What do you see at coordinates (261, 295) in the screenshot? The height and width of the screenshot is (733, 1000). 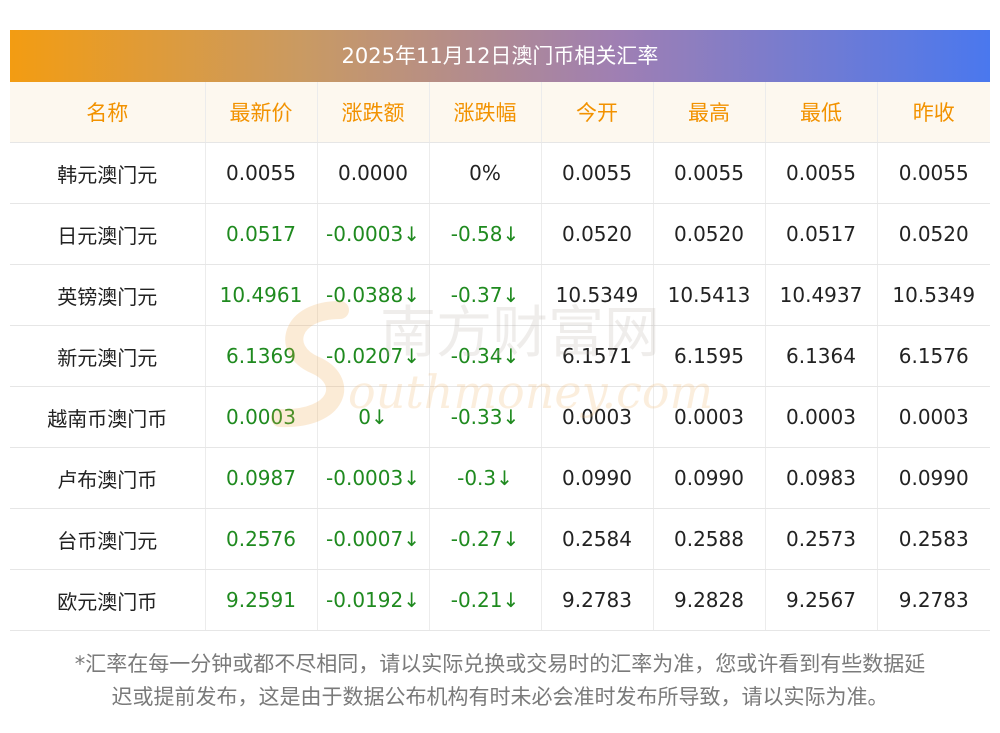 I see `cell-latest: 10.4961` at bounding box center [261, 295].